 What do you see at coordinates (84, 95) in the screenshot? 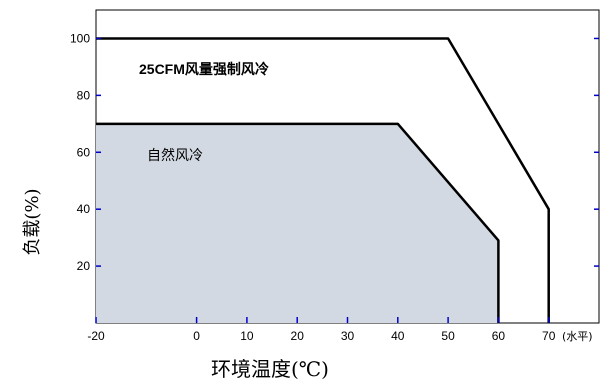
I see `y-tick-label: 80` at bounding box center [84, 95].